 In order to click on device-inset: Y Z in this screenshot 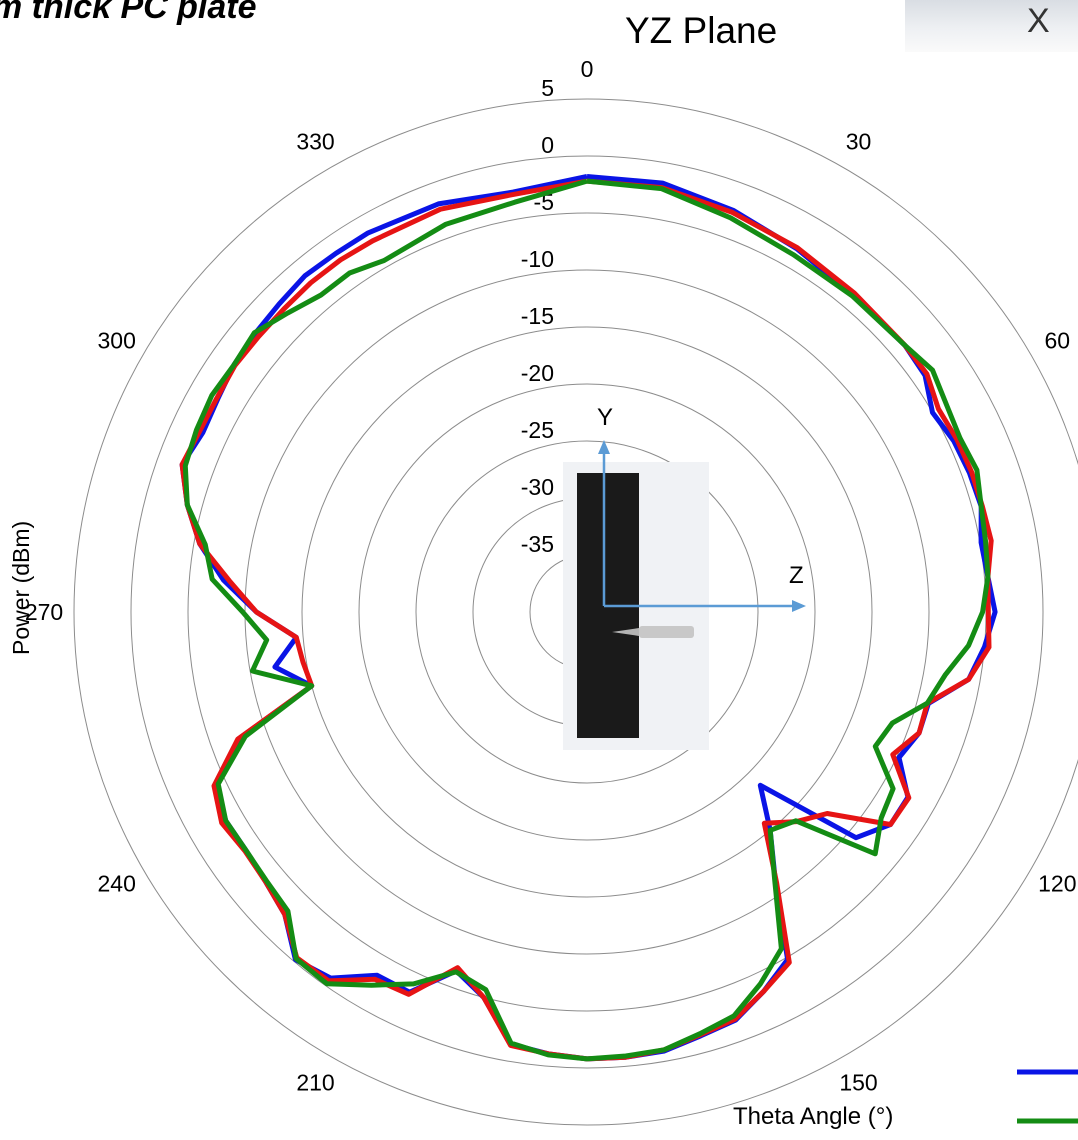, I will do `click(684, 577)`.